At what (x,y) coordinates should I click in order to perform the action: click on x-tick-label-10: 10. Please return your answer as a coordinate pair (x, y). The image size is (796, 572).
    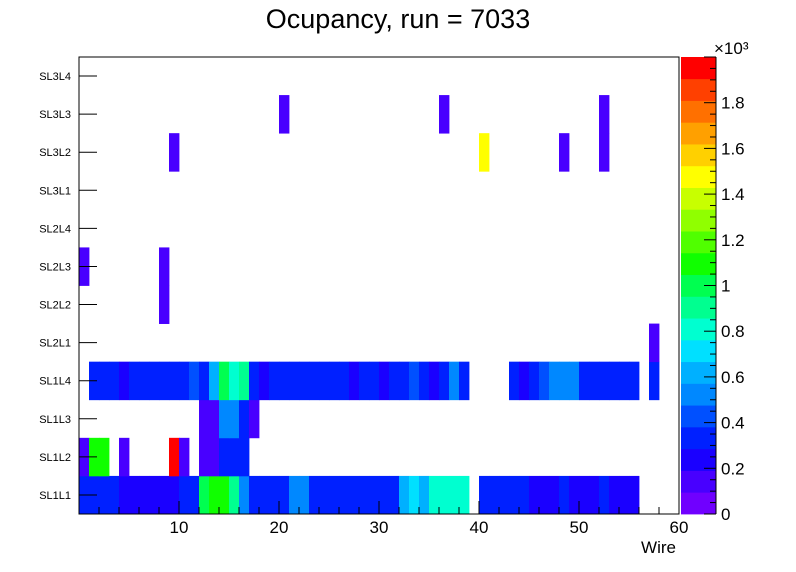
    Looking at the image, I should click on (179, 527).